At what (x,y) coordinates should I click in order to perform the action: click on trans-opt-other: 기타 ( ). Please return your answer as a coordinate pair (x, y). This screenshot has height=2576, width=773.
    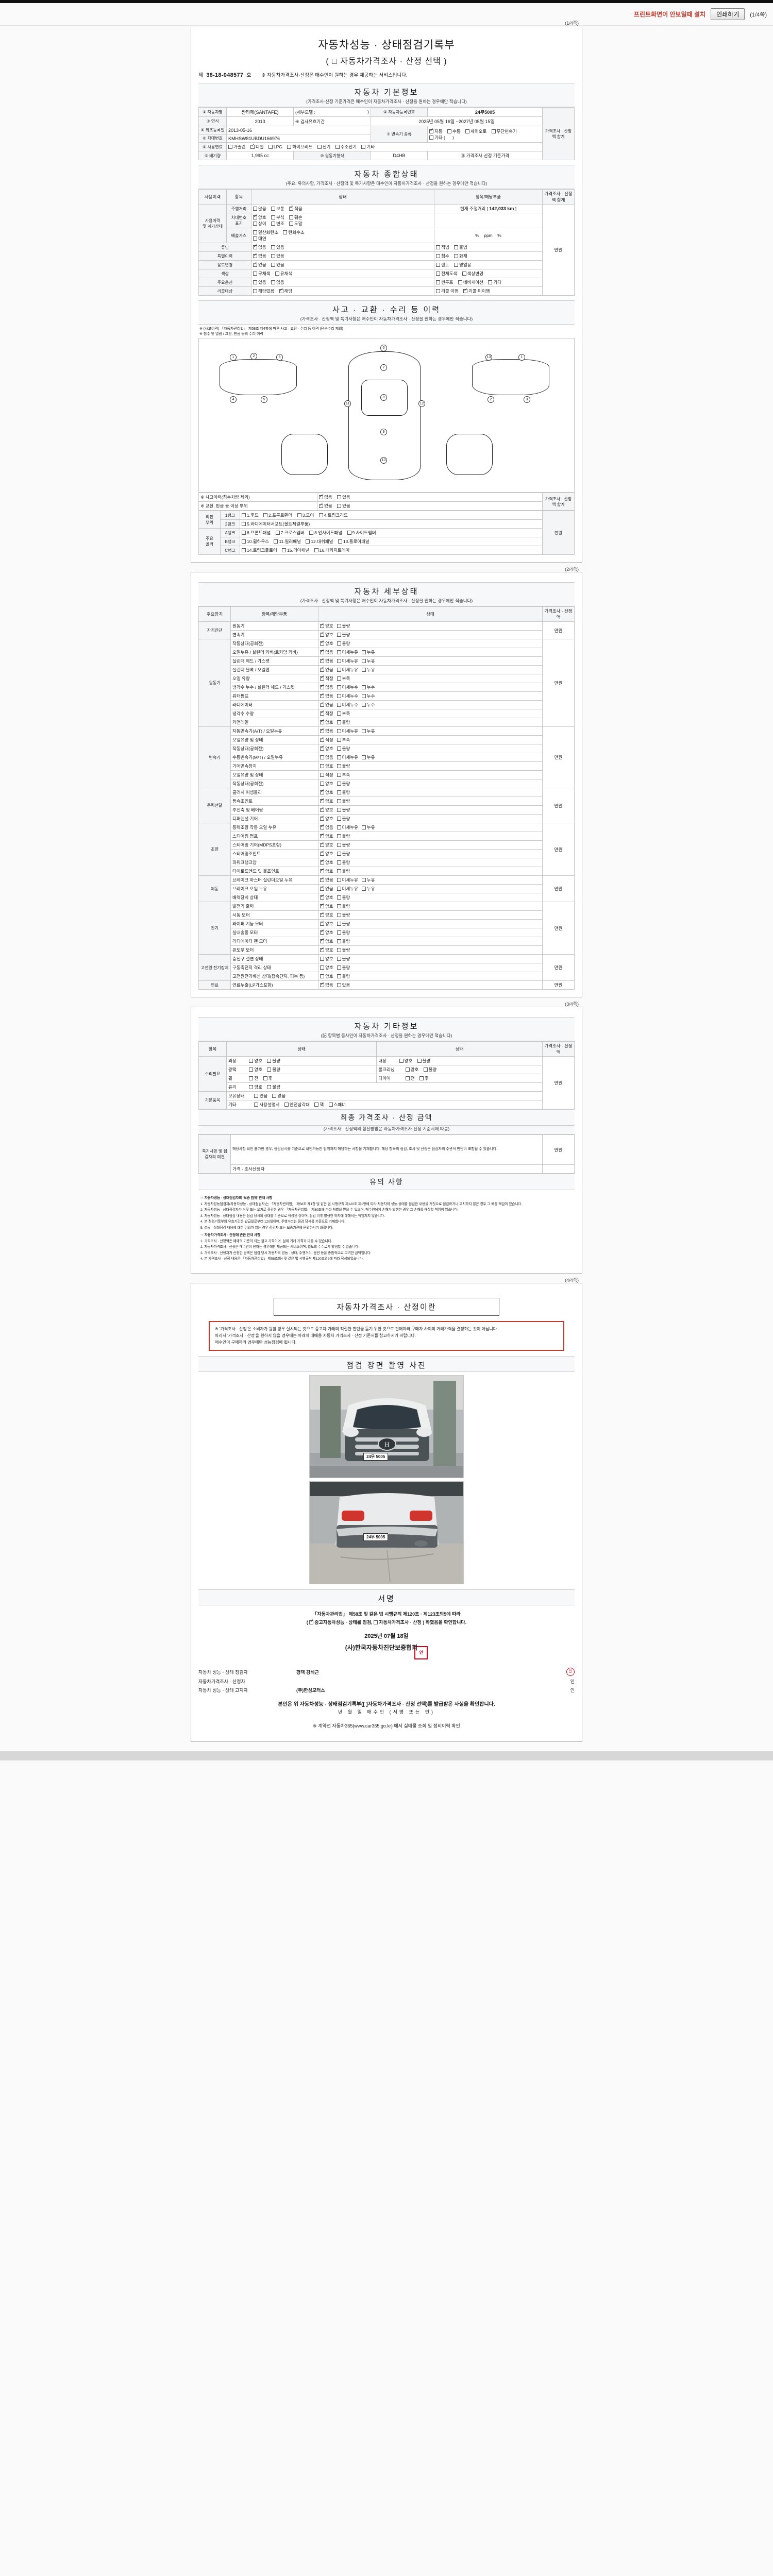
    Looking at the image, I should click on (441, 137).